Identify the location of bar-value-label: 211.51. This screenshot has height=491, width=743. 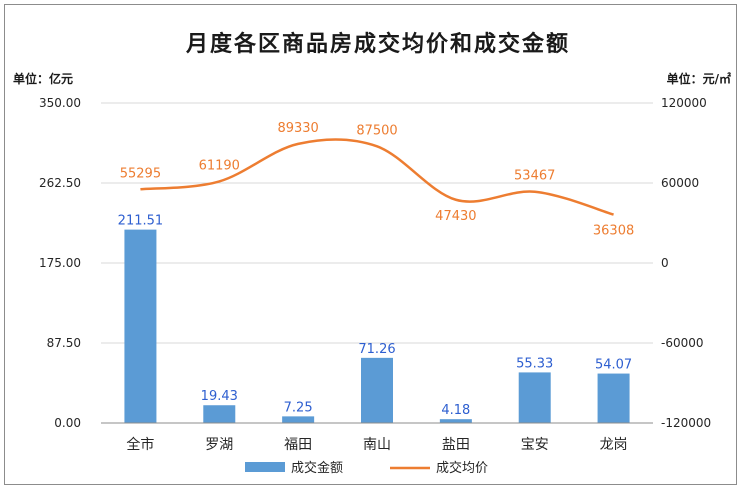
(141, 221).